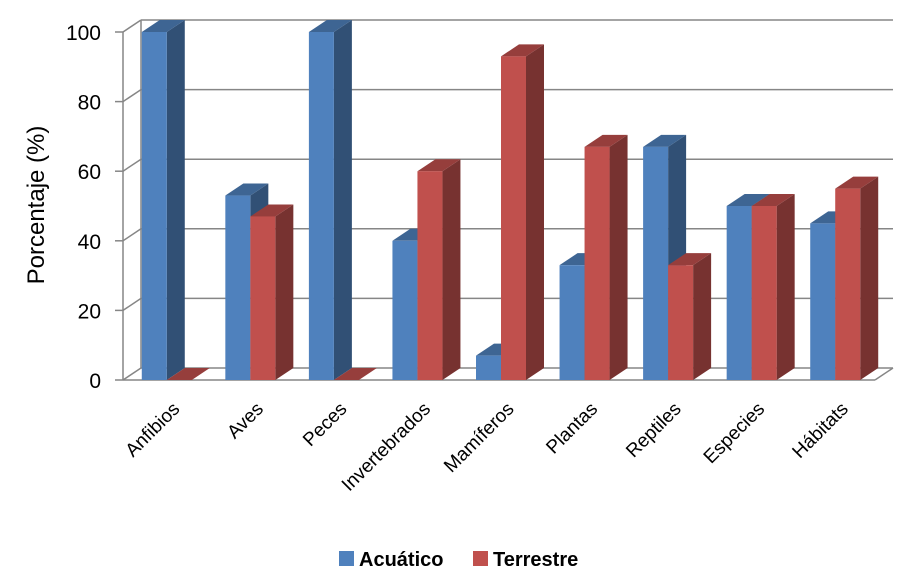 The height and width of the screenshot is (587, 910). Describe the element at coordinates (89, 172) in the screenshot. I see `y-tick-label: 60` at that location.